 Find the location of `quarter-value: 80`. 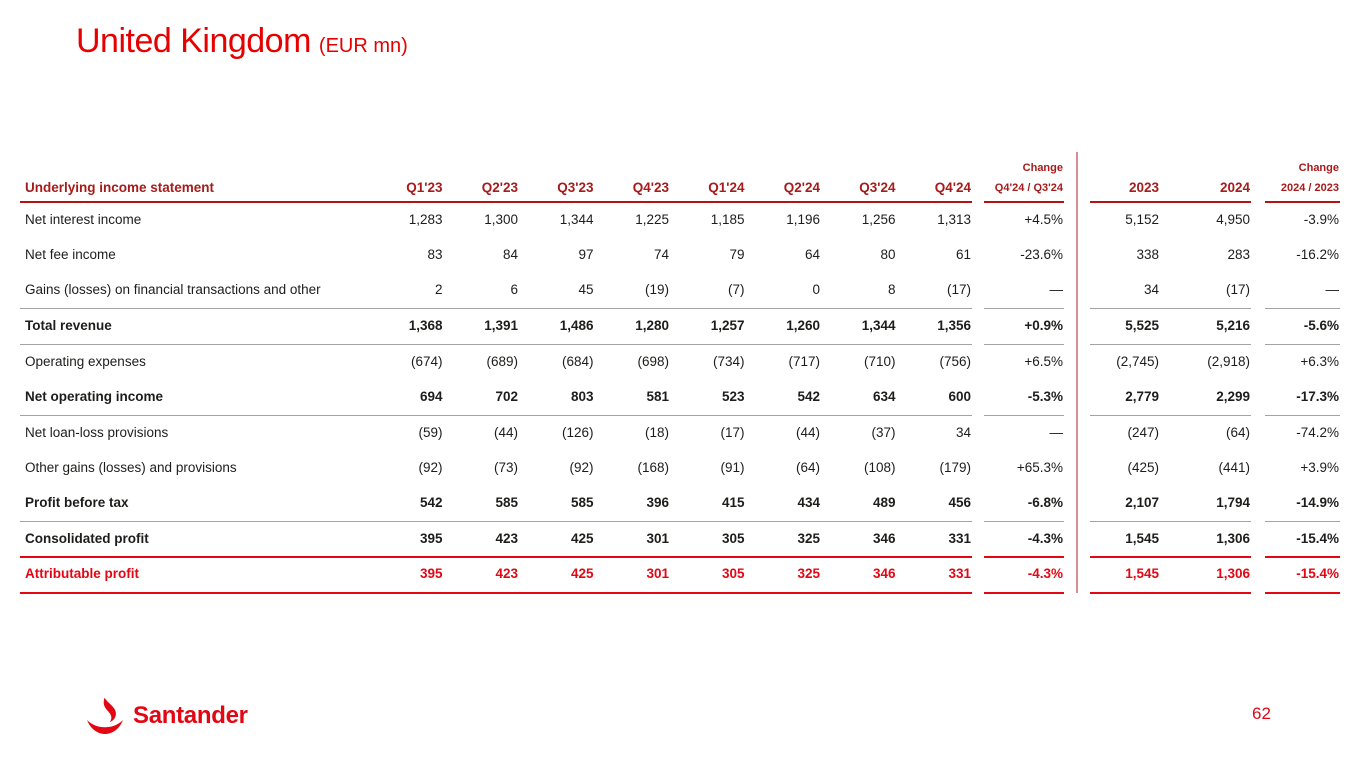

quarter-value: 80 is located at coordinates (888, 254).